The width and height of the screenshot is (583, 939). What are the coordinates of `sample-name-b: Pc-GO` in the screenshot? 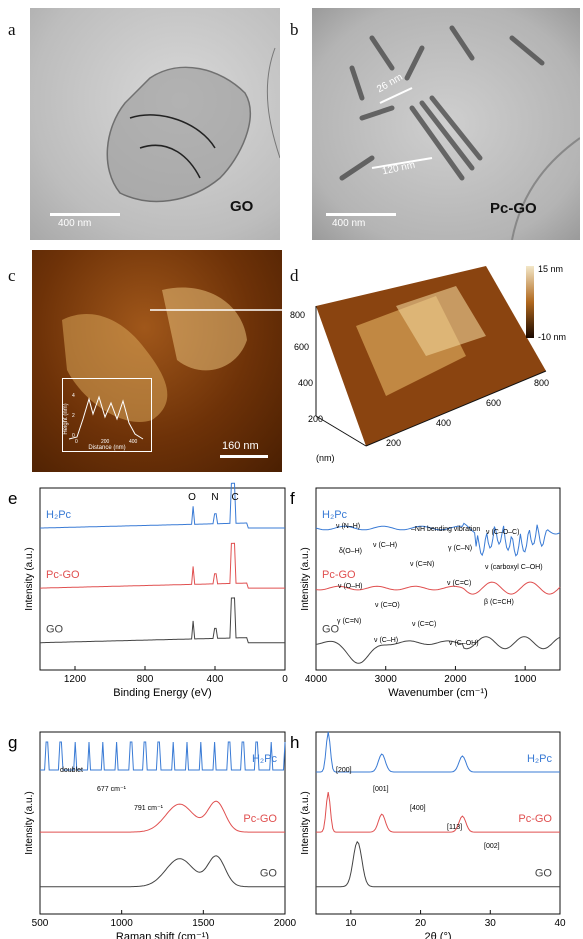 It's located at (513, 208).